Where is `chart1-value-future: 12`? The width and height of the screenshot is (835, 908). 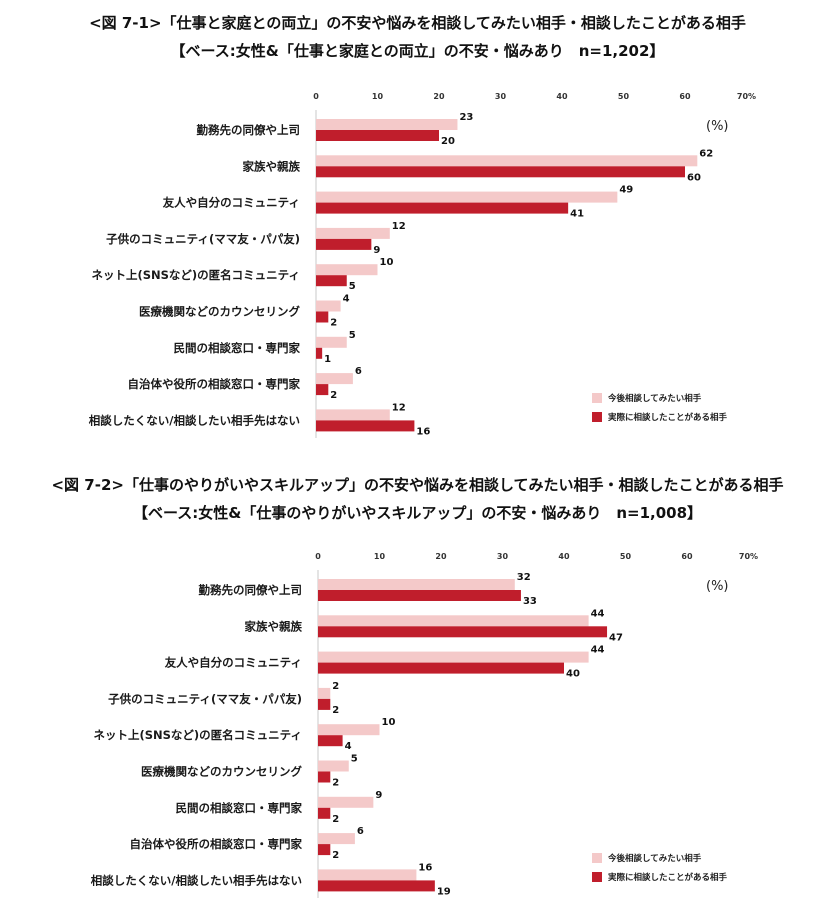 chart1-value-future: 12 is located at coordinates (399, 226).